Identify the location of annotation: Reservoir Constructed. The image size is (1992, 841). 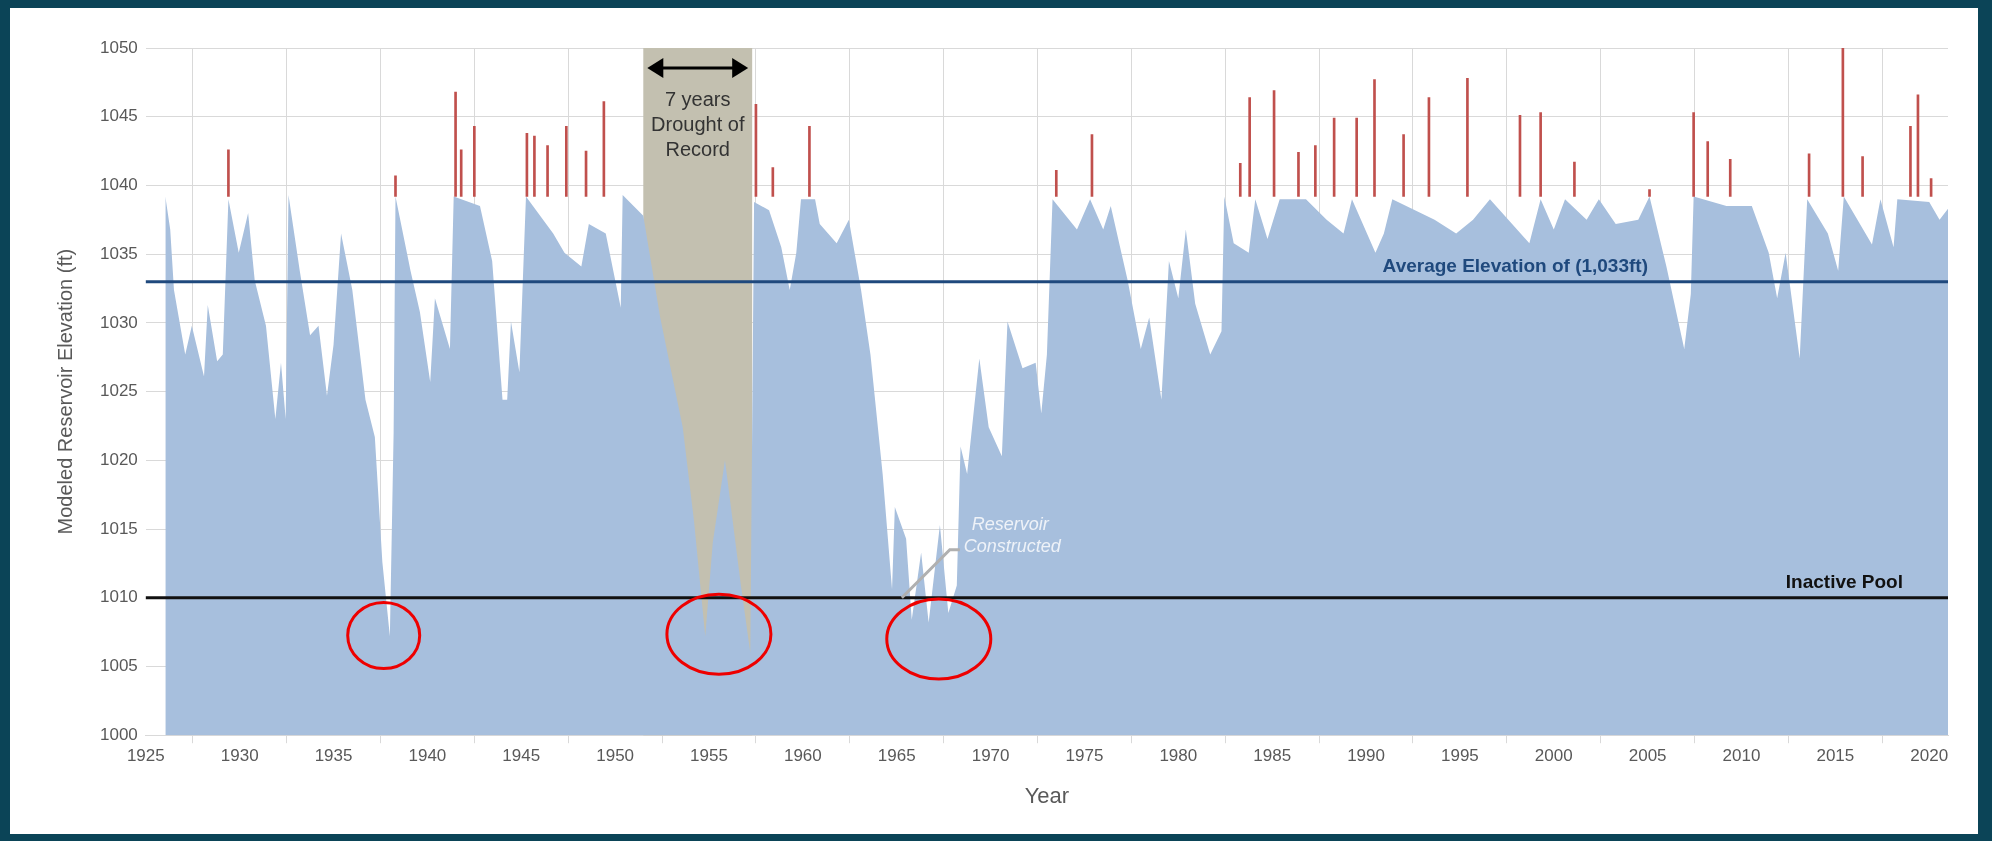
(1012, 534).